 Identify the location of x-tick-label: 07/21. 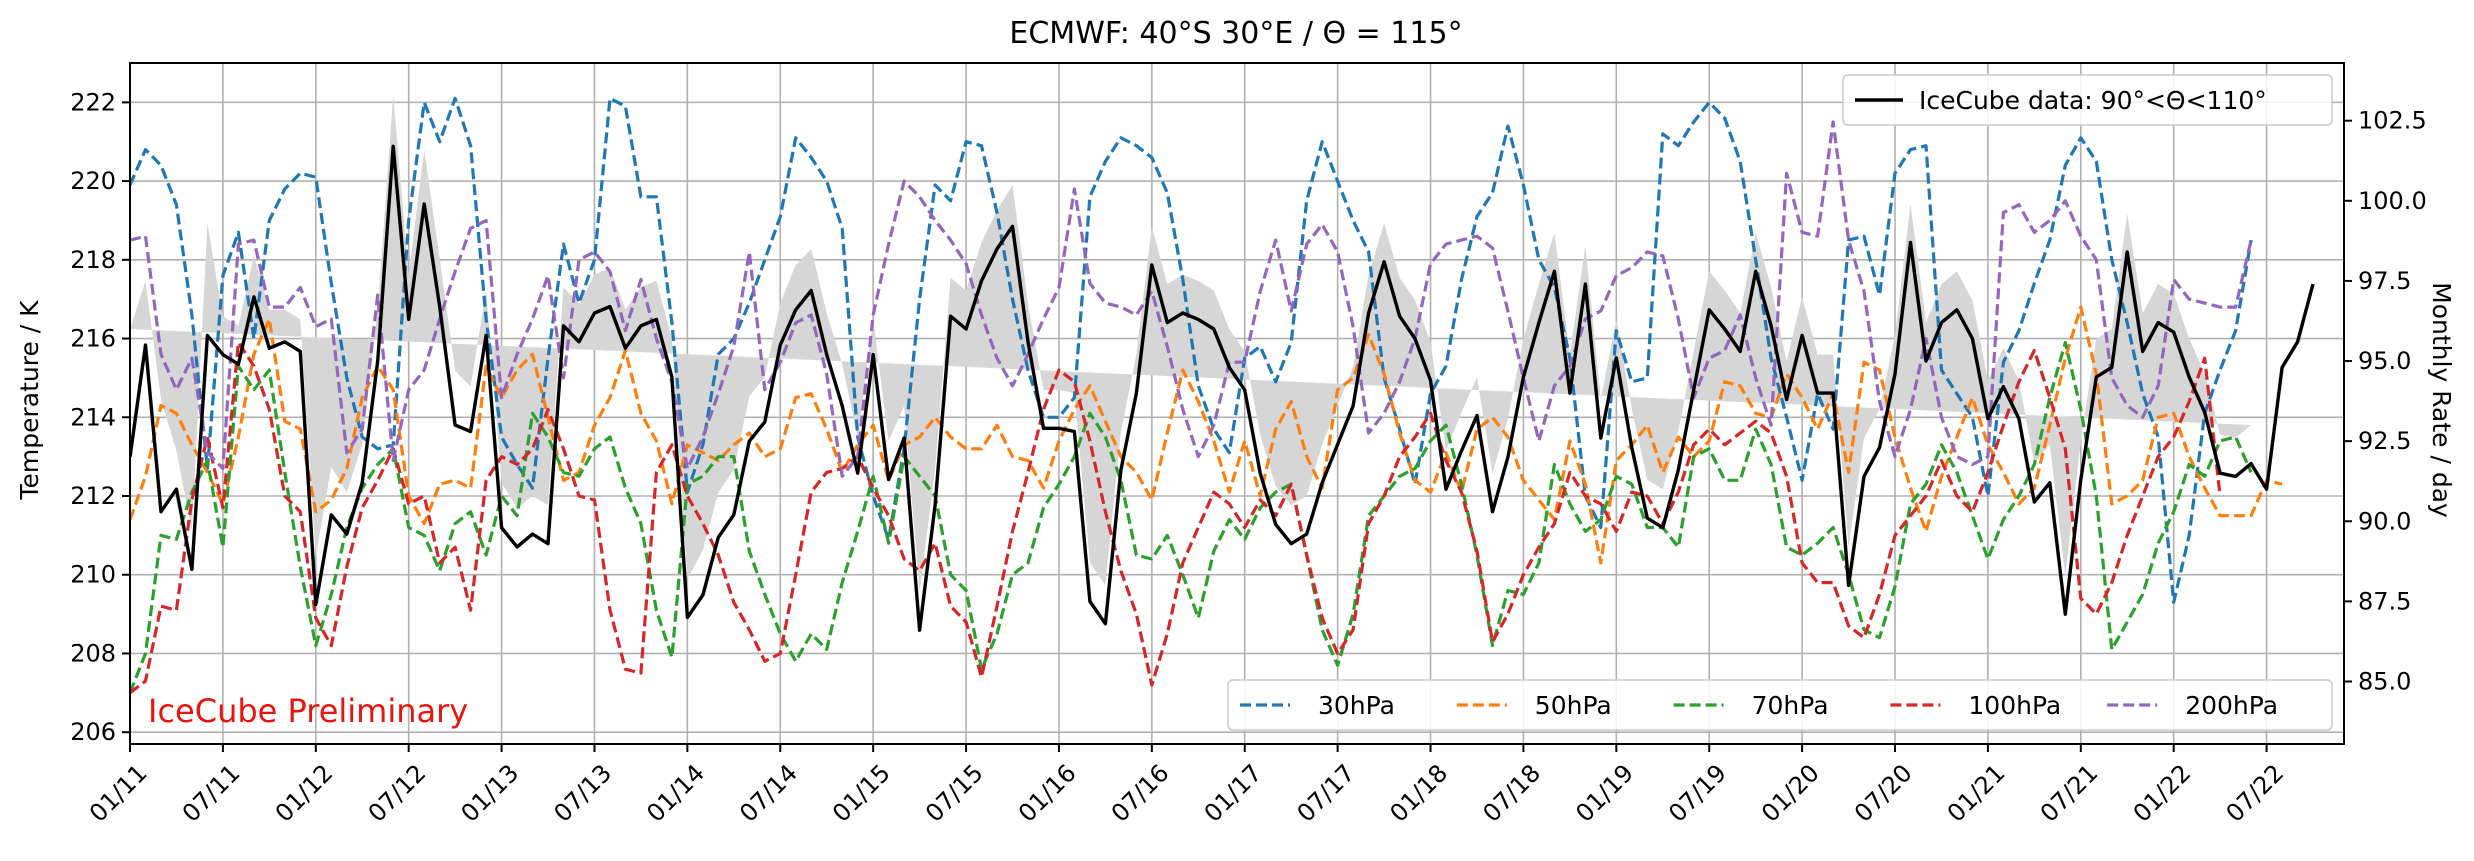
(2069, 793).